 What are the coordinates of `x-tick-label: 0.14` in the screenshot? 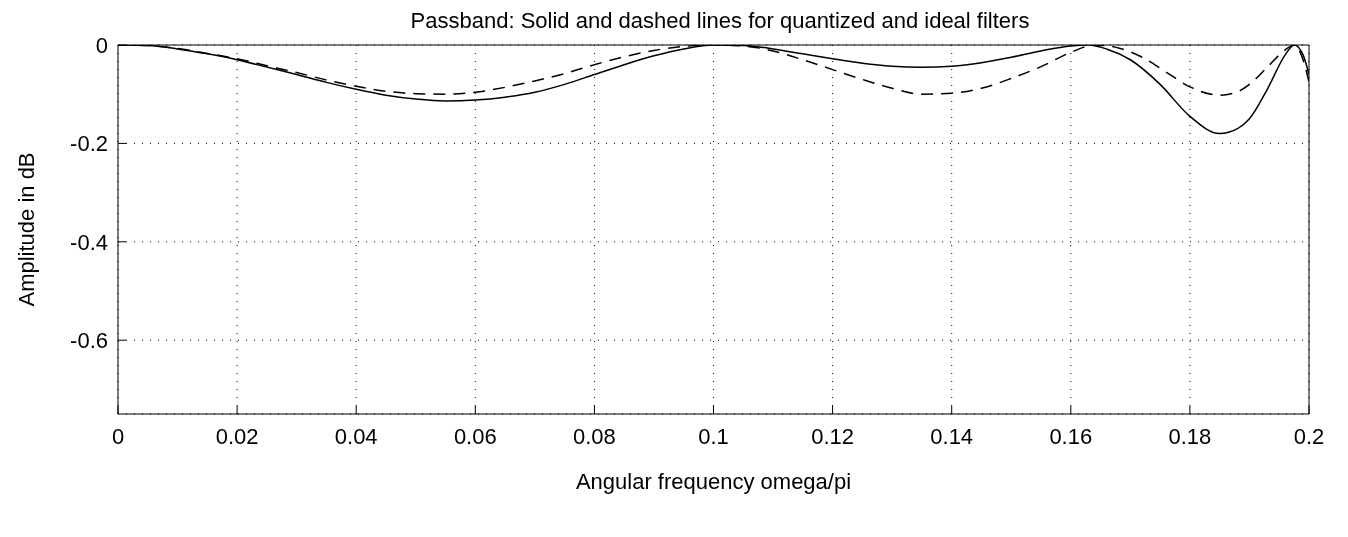 It's located at (952, 436).